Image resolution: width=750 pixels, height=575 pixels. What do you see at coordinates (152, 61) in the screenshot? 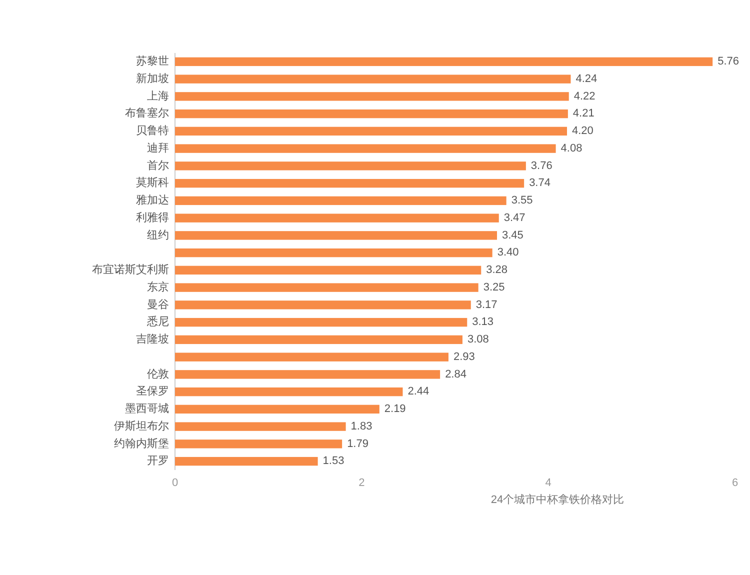
I see `y-tick-label: 苏黎世` at bounding box center [152, 61].